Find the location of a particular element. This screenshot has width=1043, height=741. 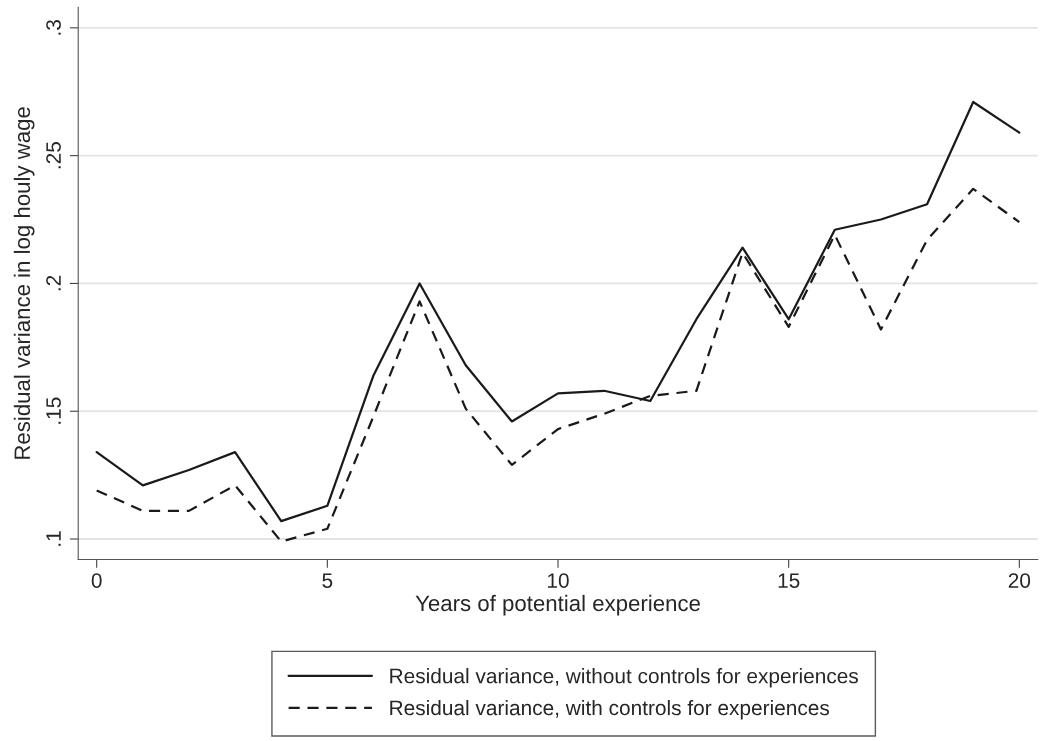

y-tick-label: .15 is located at coordinates (53, 410).